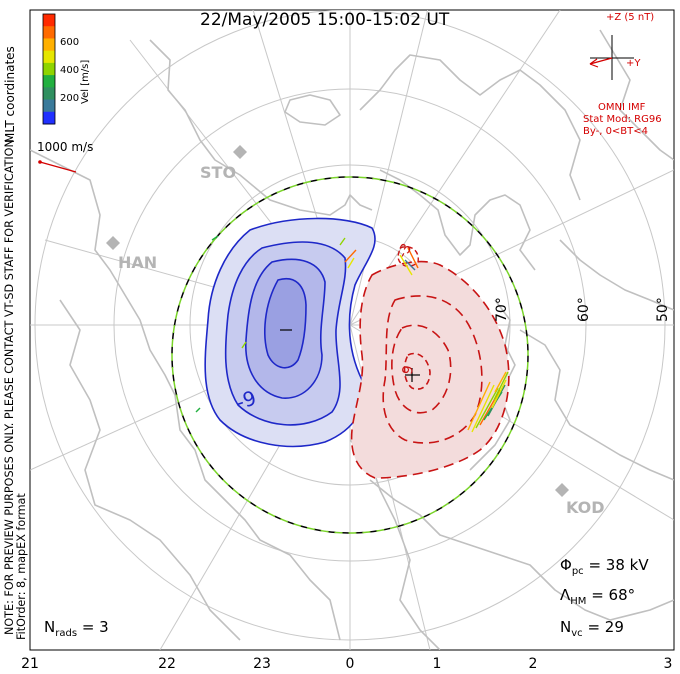  I want to click on lat-label-50: 50°, so click(663, 309).